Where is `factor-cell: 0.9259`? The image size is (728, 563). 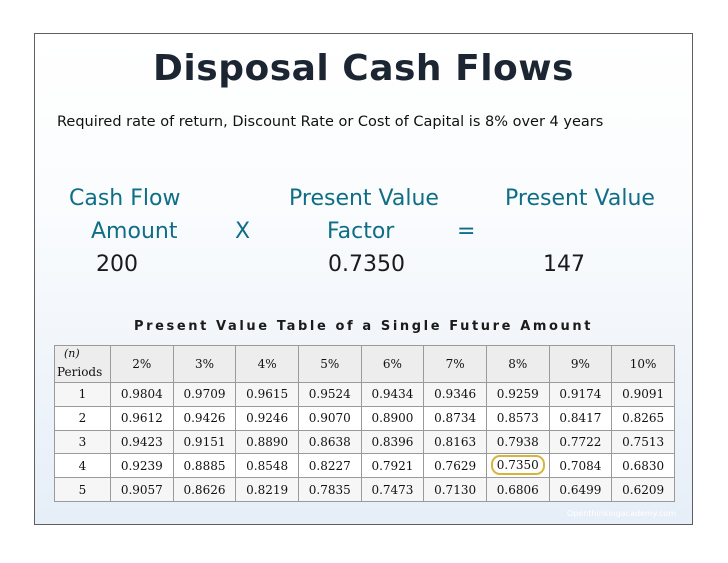 factor-cell: 0.9259 is located at coordinates (517, 394).